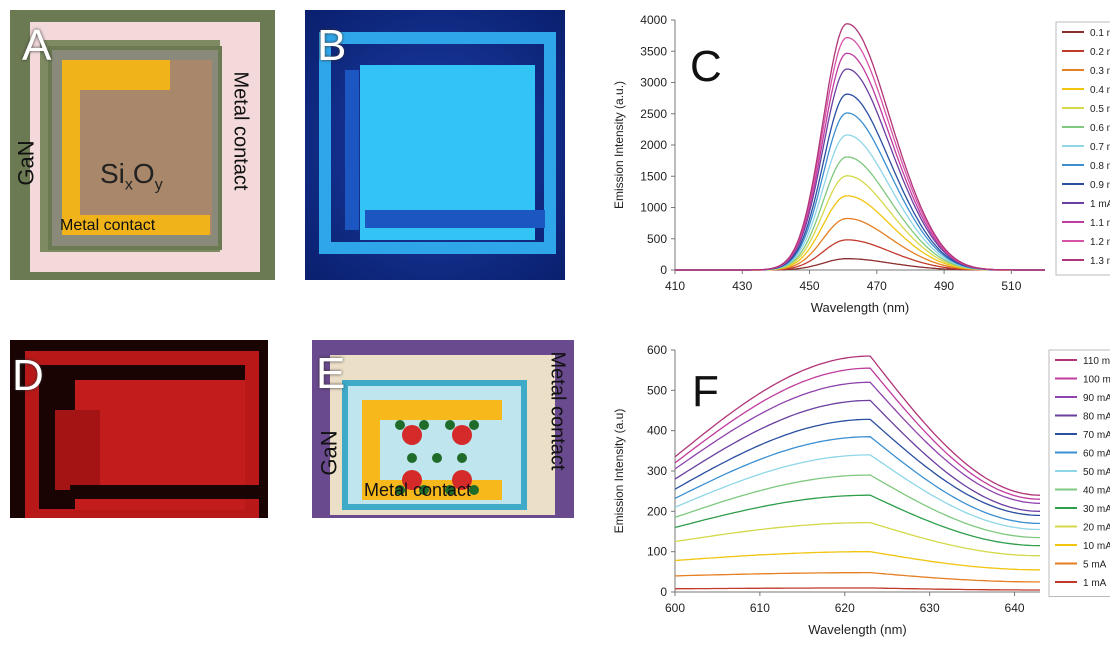 The image size is (1117, 650). What do you see at coordinates (742, 286) in the screenshot?
I see `x-tick-label: 430` at bounding box center [742, 286].